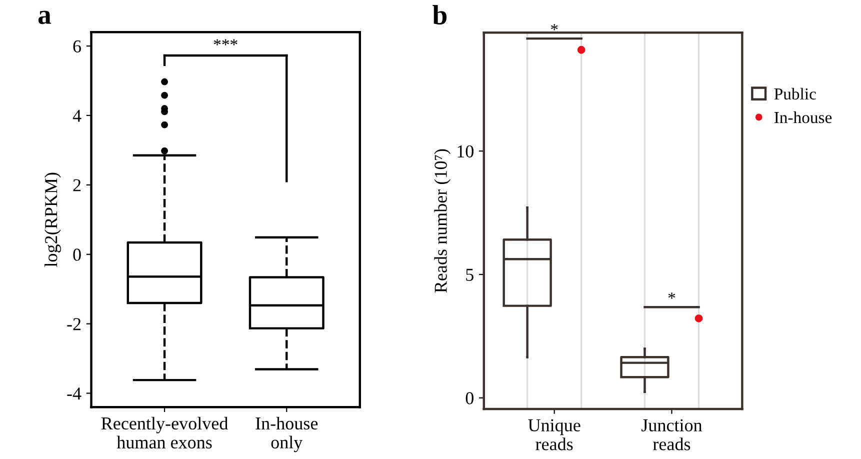 The width and height of the screenshot is (861, 459). I want to click on x-tick-label: Recently-evolved human exons, so click(164, 432).